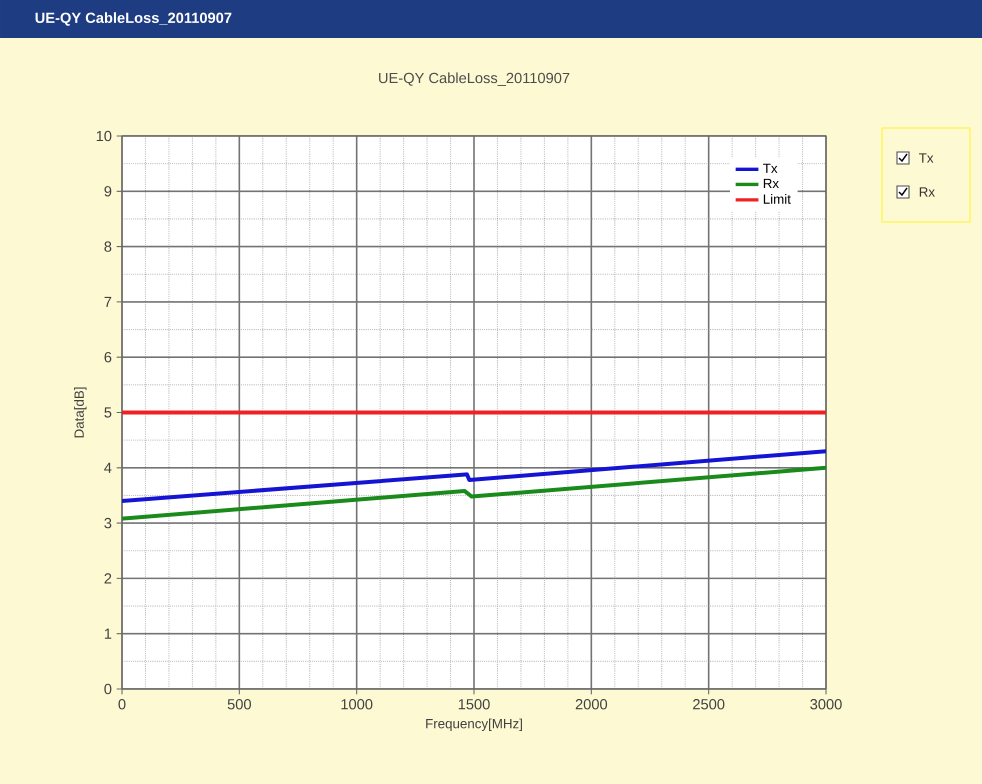 This screenshot has width=982, height=784. I want to click on y-tick-label: 7, so click(108, 301).